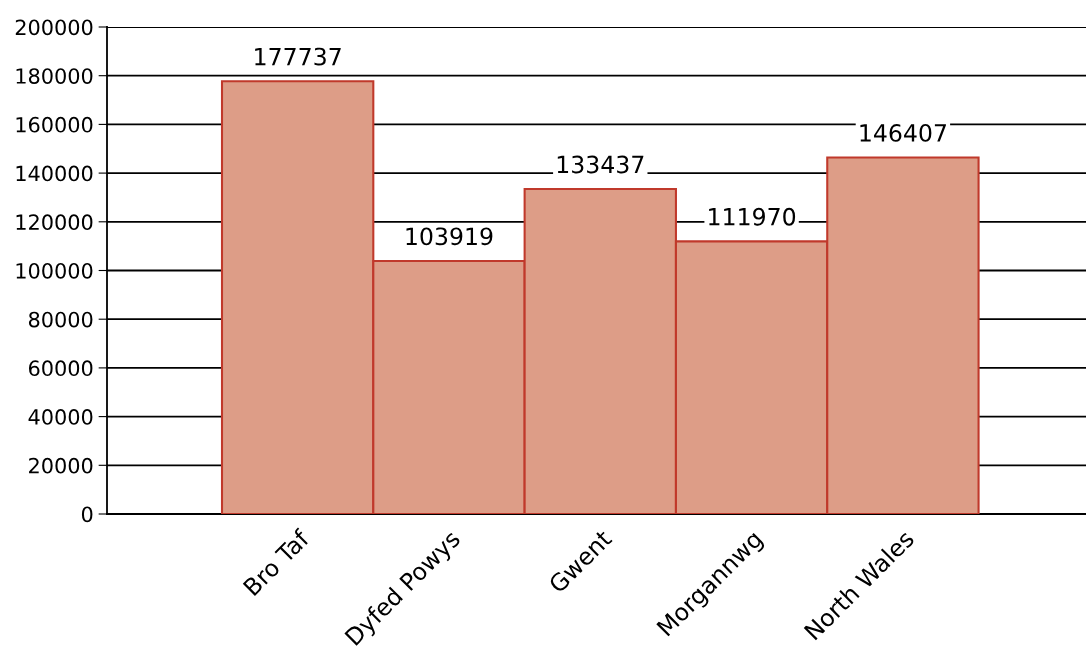 The image size is (1086, 649). I want to click on x-tick-label: Bro Taf, so click(276, 562).